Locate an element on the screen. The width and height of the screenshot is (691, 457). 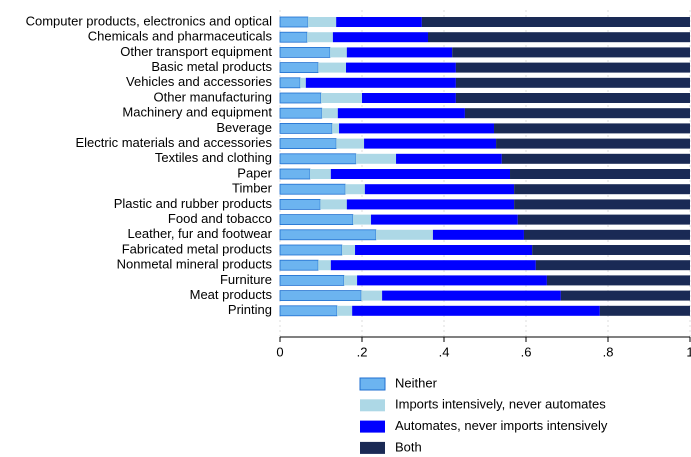
category-label: Printing is located at coordinates (250, 309).